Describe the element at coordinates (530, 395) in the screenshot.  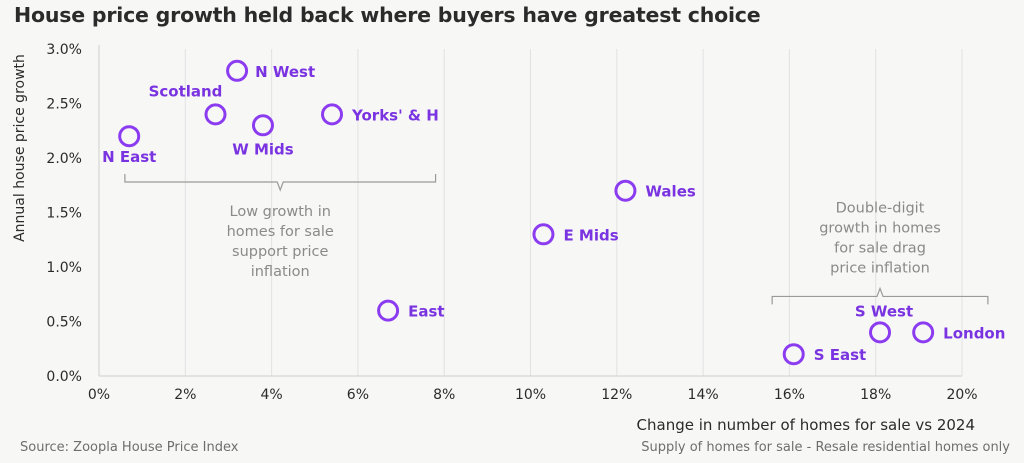
I see `x-tick-label: 10%` at that location.